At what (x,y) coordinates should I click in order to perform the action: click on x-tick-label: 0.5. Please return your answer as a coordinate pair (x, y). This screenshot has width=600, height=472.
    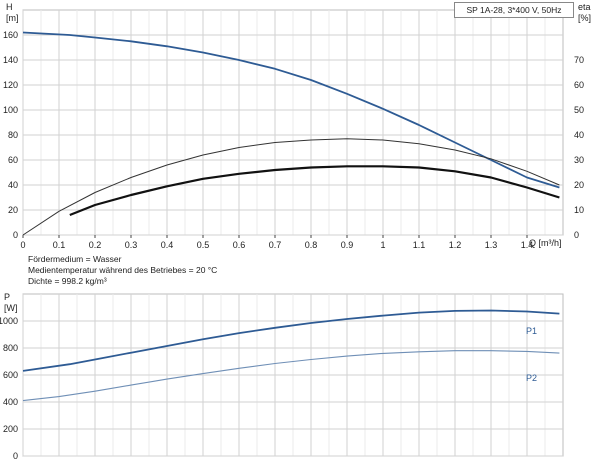
    Looking at the image, I should click on (203, 245).